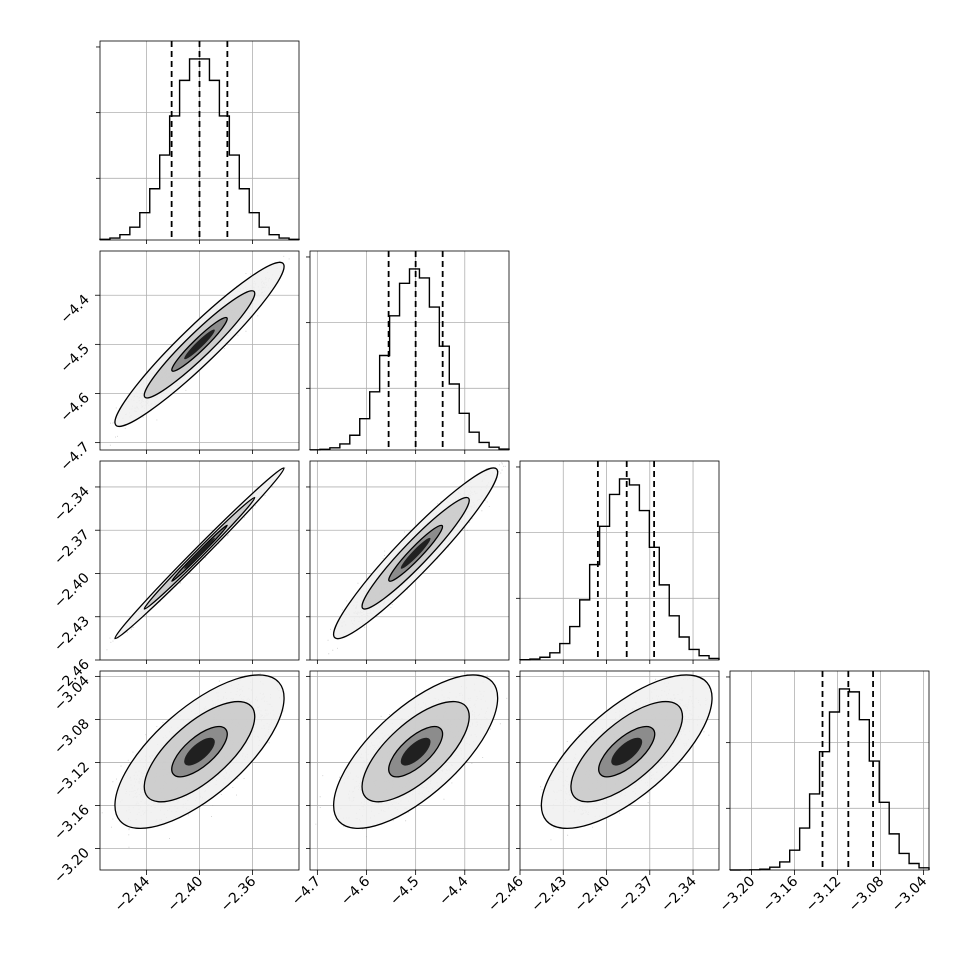 This screenshot has width=970, height=970. I want to click on y-tick-label: −2.40, so click(72, 591).